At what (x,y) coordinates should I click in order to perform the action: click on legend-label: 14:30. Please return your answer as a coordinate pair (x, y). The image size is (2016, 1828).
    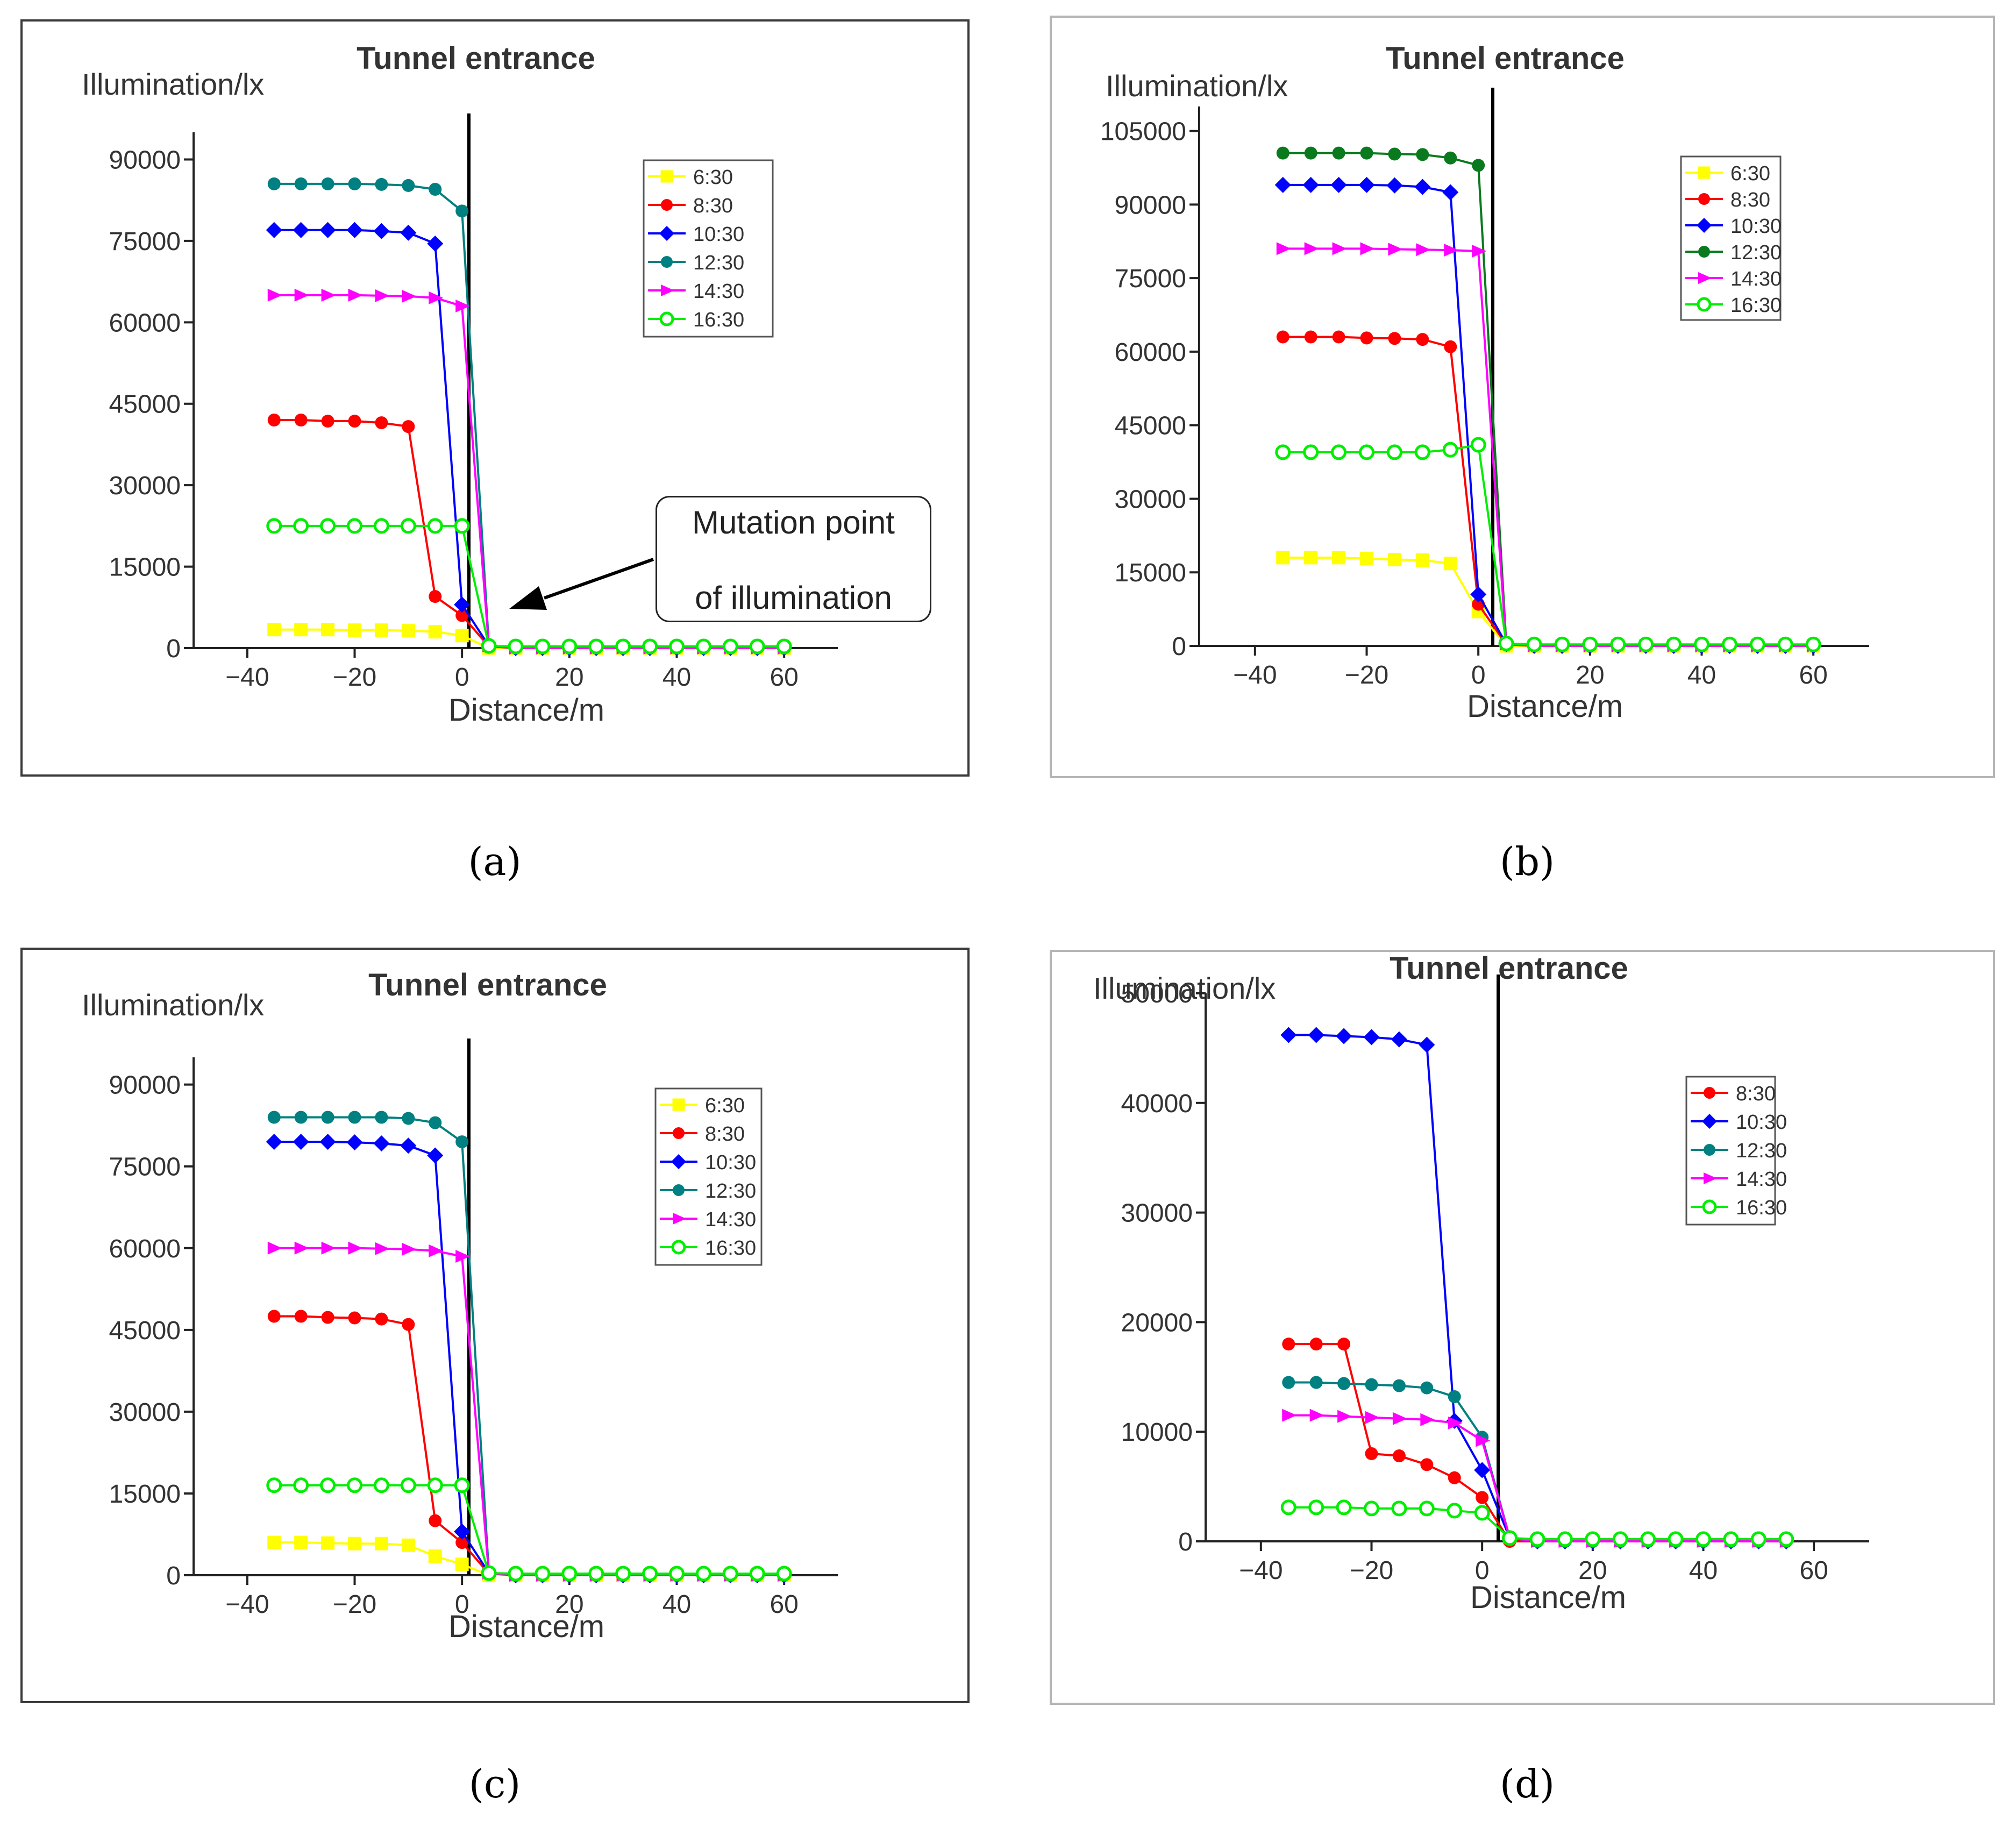
    Looking at the image, I should click on (1756, 279).